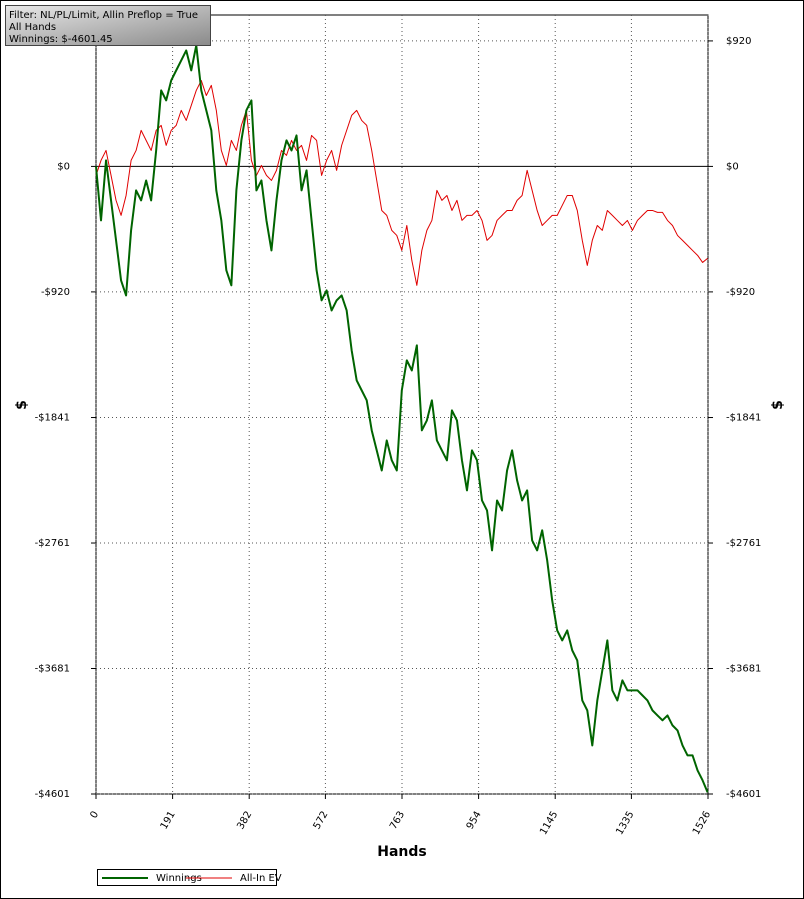 This screenshot has width=804, height=899. What do you see at coordinates (63, 166) in the screenshot?
I see `y-tick-label: $0` at bounding box center [63, 166].